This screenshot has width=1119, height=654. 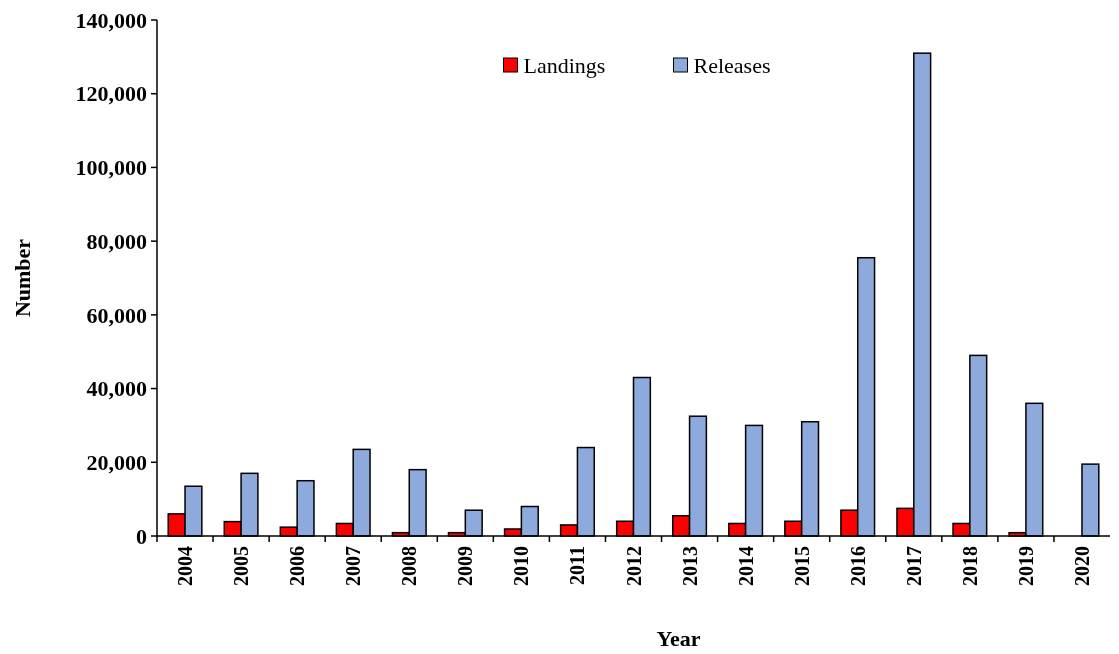 I want to click on x-tick-label: 2019, so click(x=1025, y=566).